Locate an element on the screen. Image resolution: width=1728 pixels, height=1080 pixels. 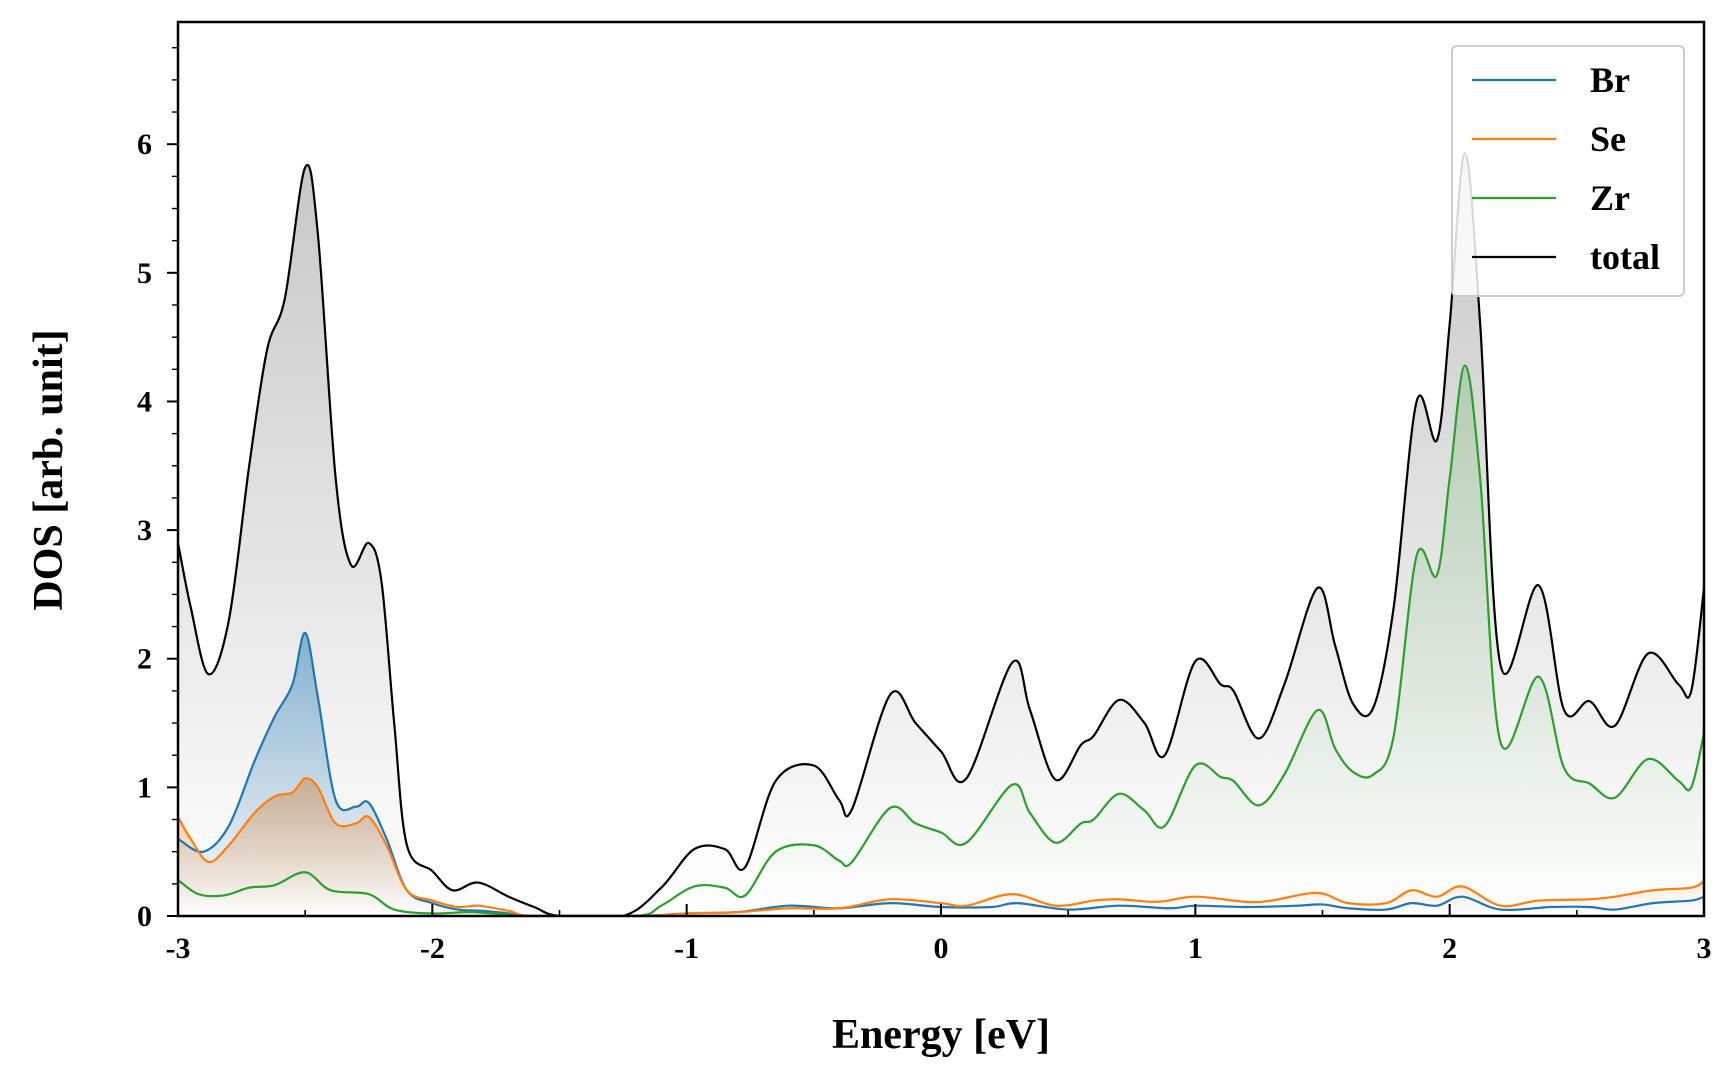
x-tick-label: 1 is located at coordinates (1195, 948).